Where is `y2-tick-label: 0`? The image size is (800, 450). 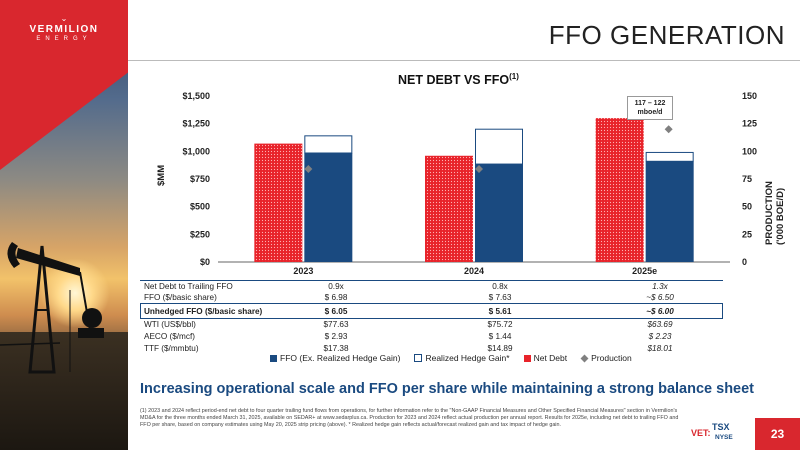
y2-tick-label: 0 is located at coordinates (744, 262).